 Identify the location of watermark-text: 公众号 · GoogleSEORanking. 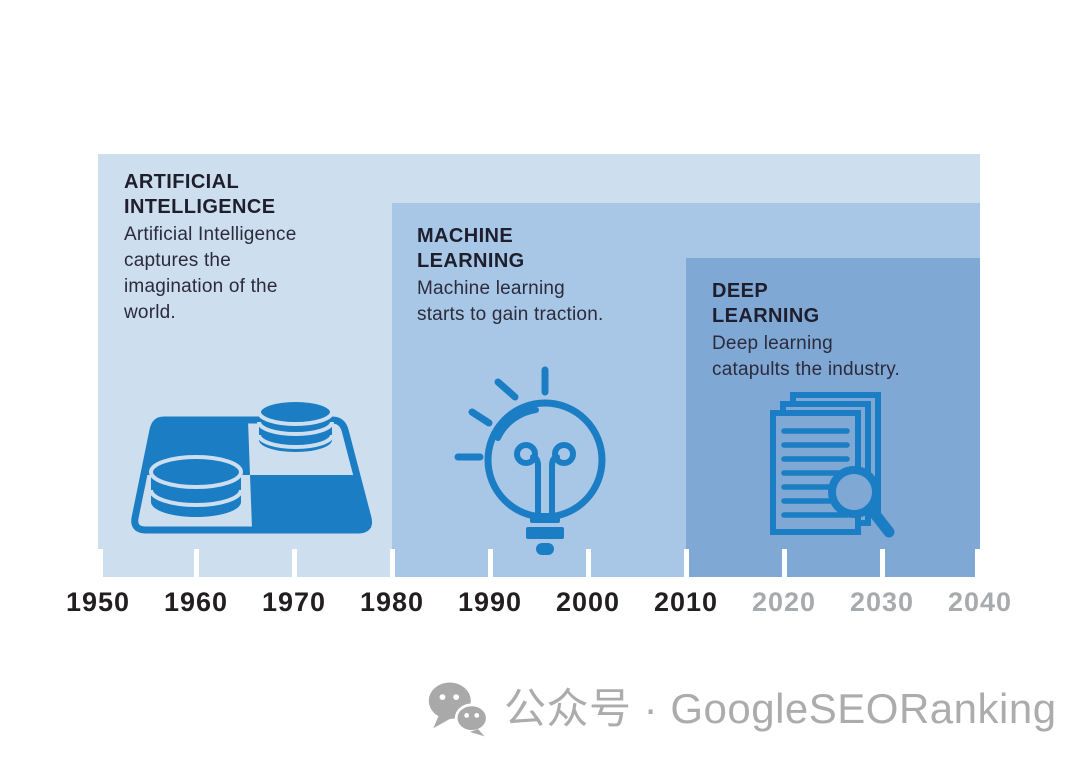
(780, 708).